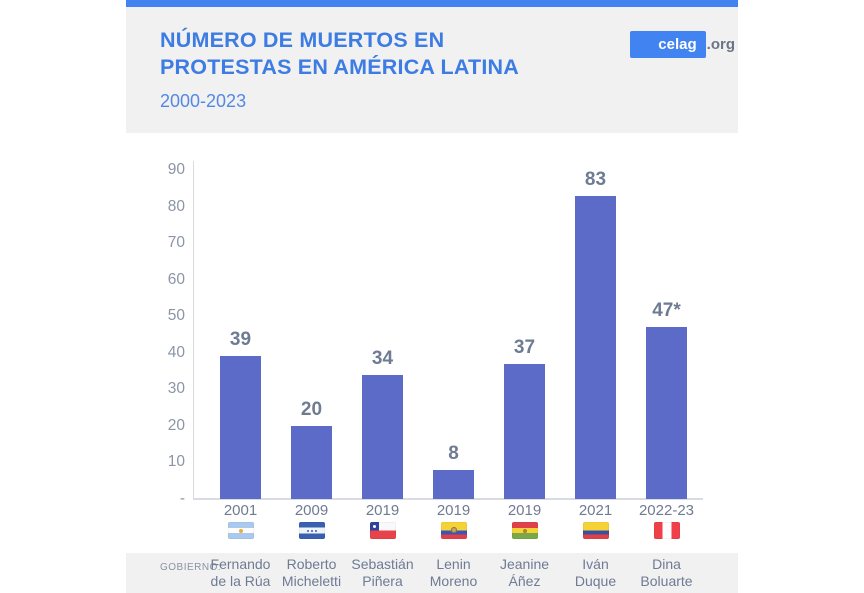  I want to click on y-axis-tick-label: 30, so click(176, 389).